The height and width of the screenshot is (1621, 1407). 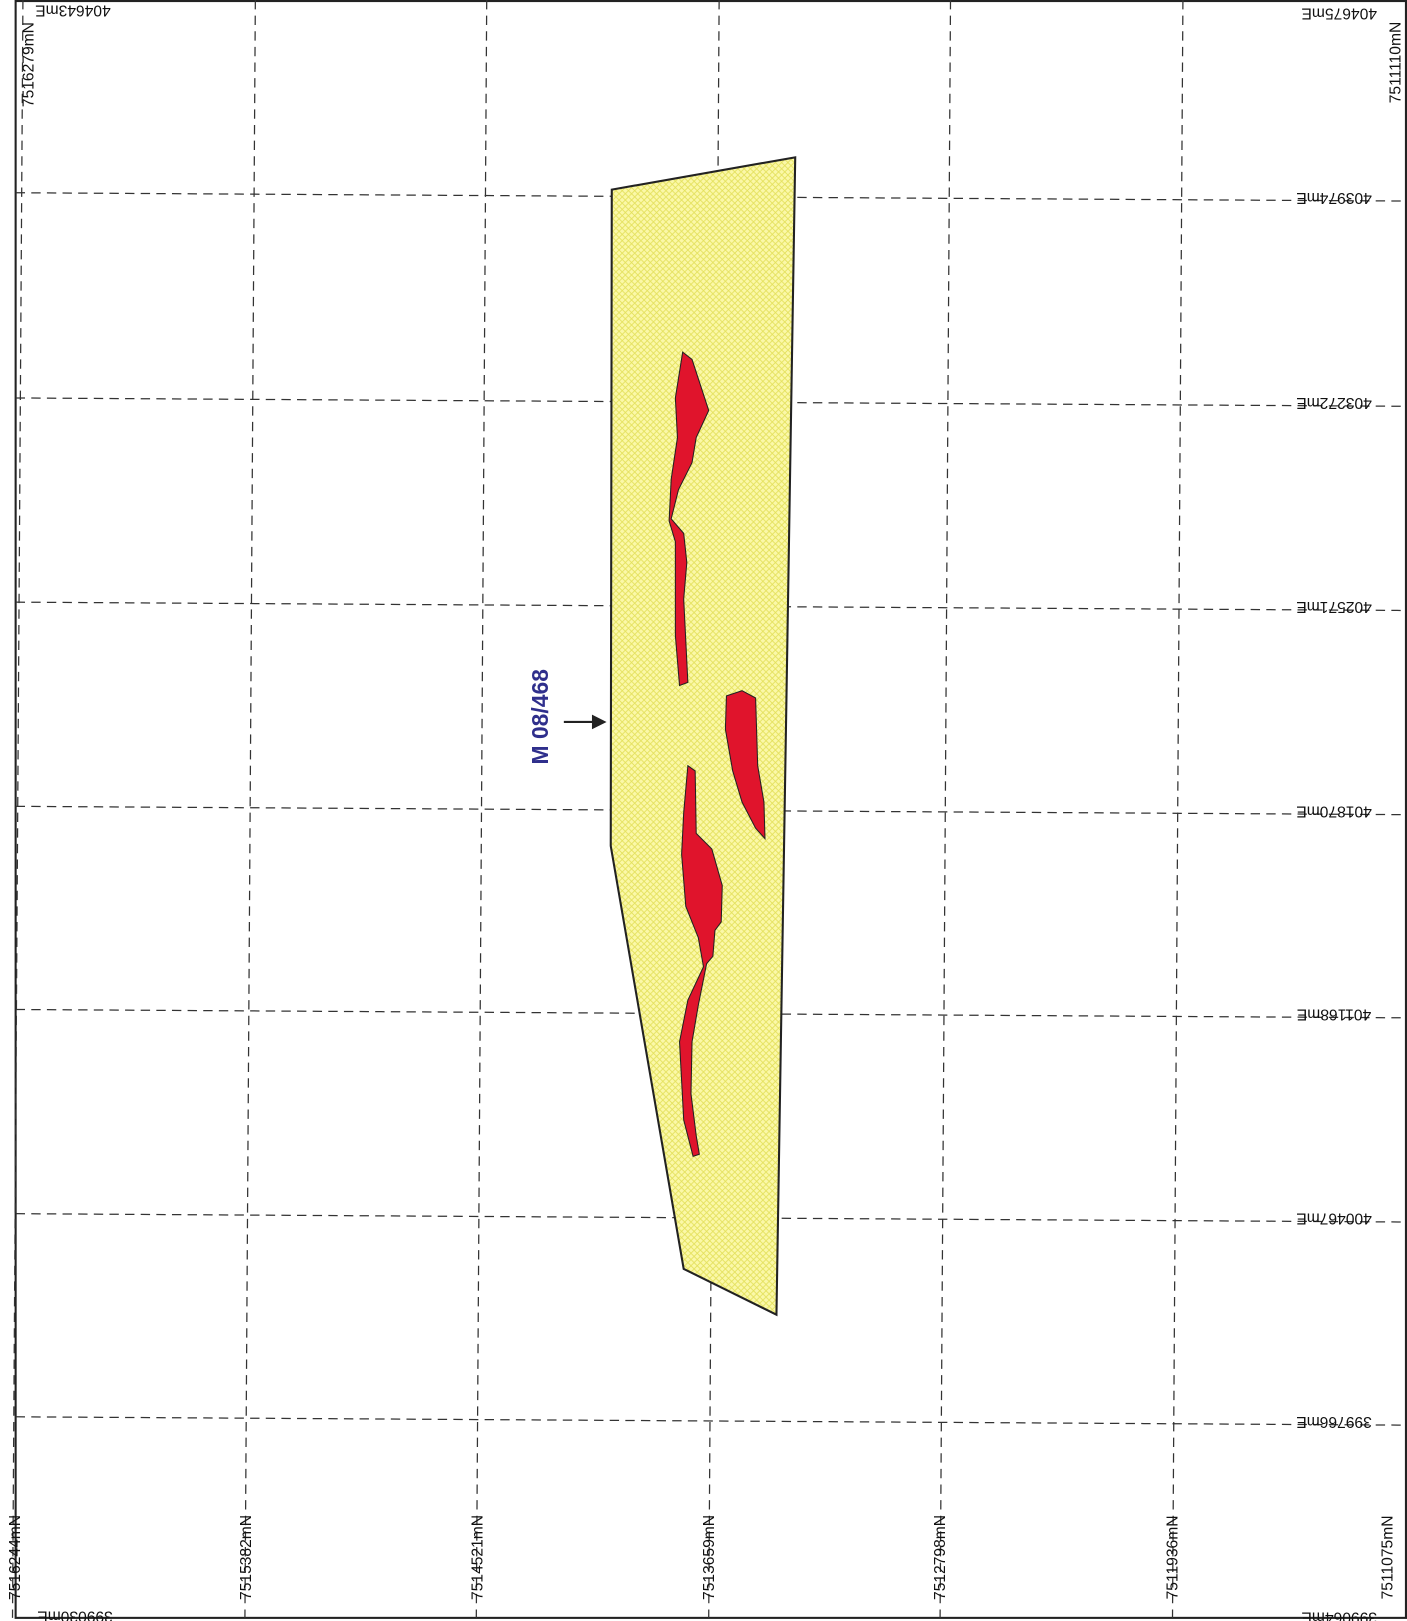 What do you see at coordinates (940, 1557) in the screenshot?
I see `northing-label: 7512798mN` at bounding box center [940, 1557].